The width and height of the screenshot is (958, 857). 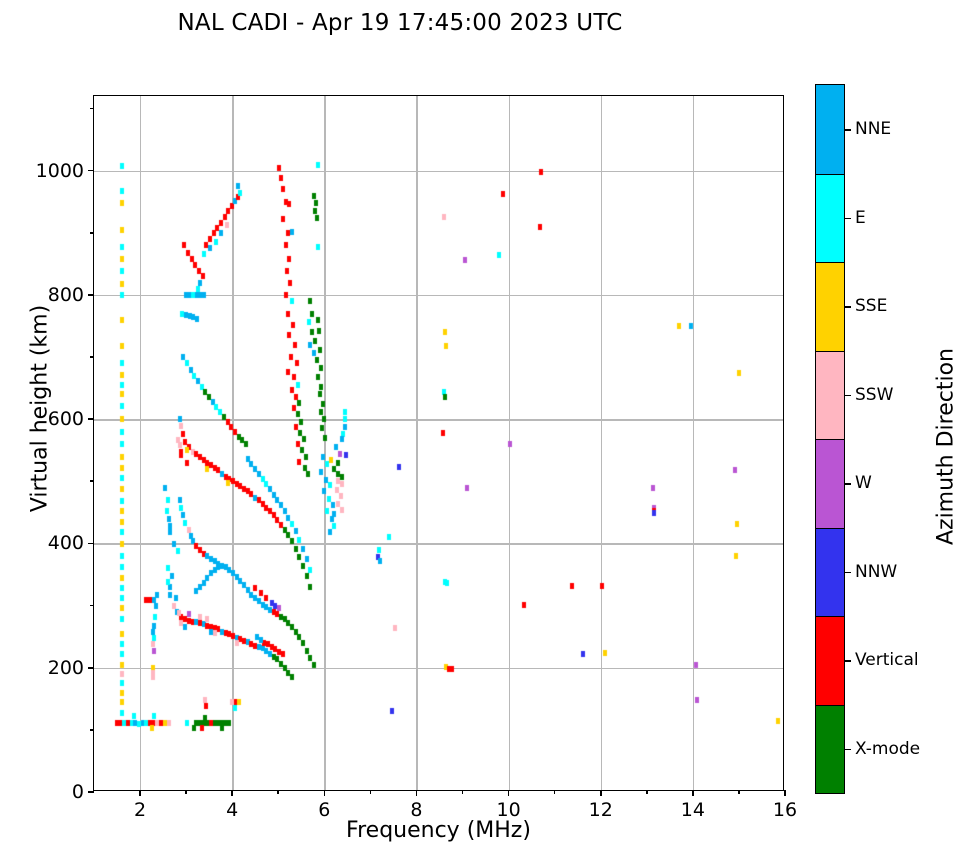 What do you see at coordinates (867, 439) in the screenshot?
I see `colorbar: NNE E SSE SSW W NNW Vertical X-mode` at bounding box center [867, 439].